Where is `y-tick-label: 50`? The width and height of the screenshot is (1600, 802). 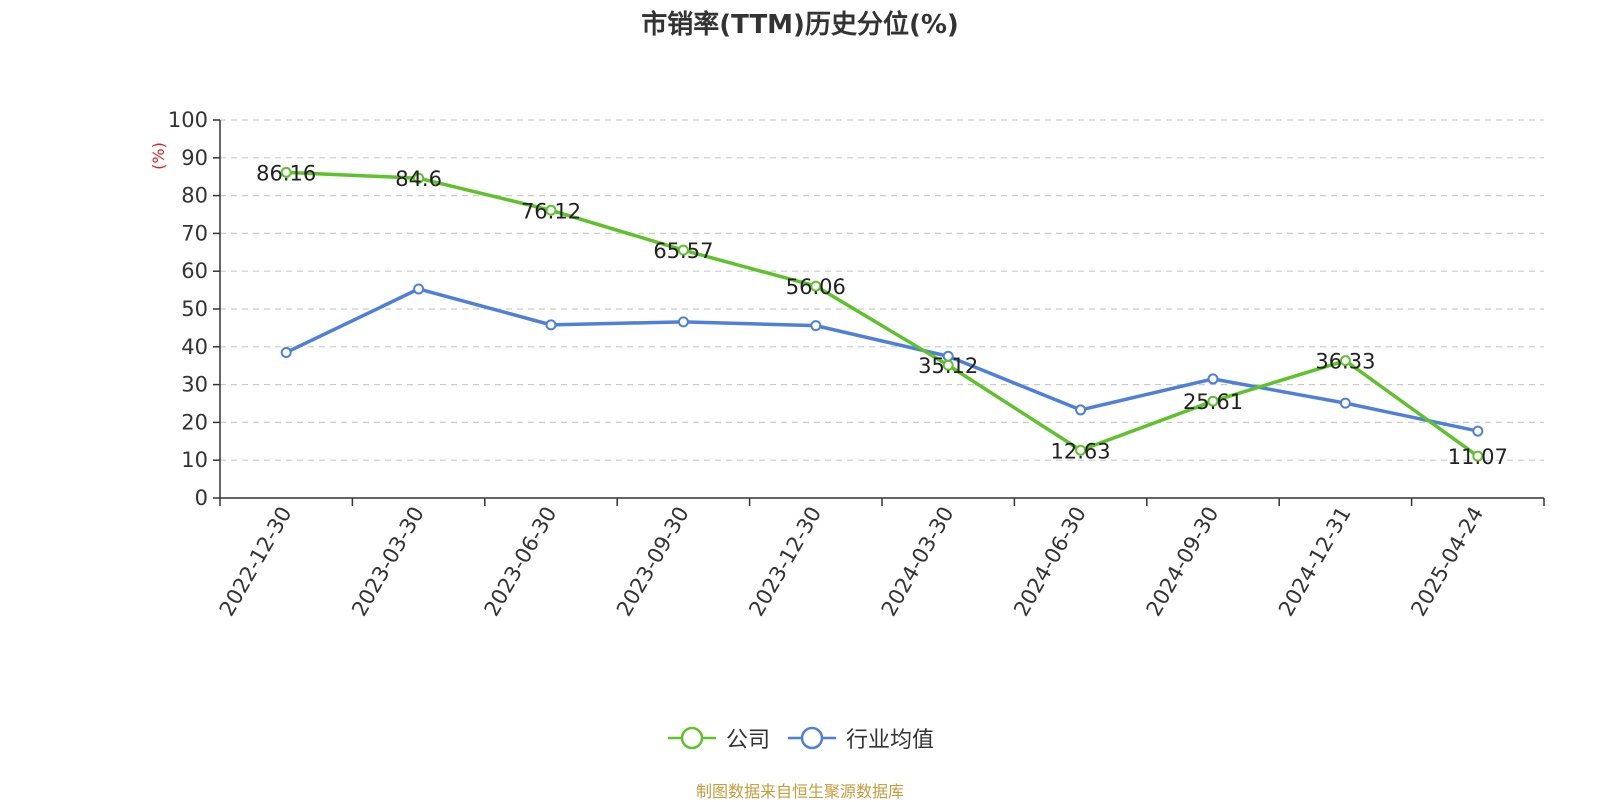
y-tick-label: 50 is located at coordinates (194, 309).